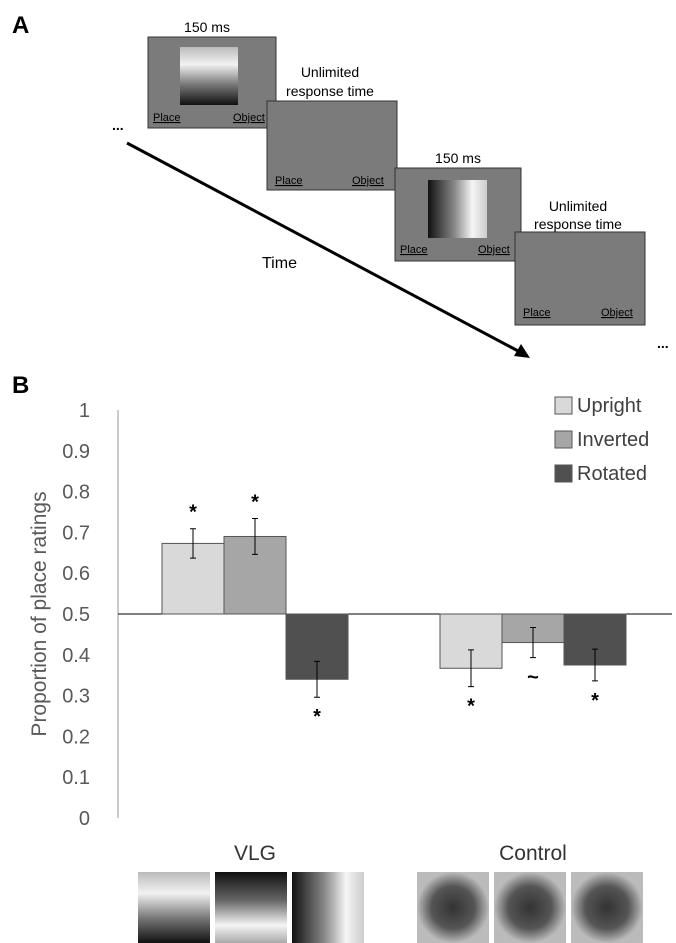 The width and height of the screenshot is (676, 943). What do you see at coordinates (76, 574) in the screenshot?
I see `y-tick-label: 0.6` at bounding box center [76, 574].